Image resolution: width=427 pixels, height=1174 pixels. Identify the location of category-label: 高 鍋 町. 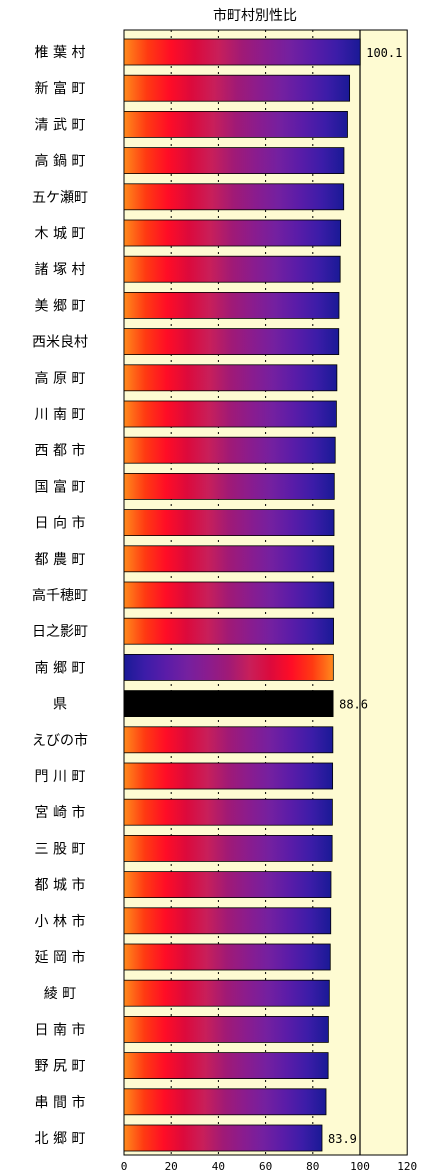
(60, 161).